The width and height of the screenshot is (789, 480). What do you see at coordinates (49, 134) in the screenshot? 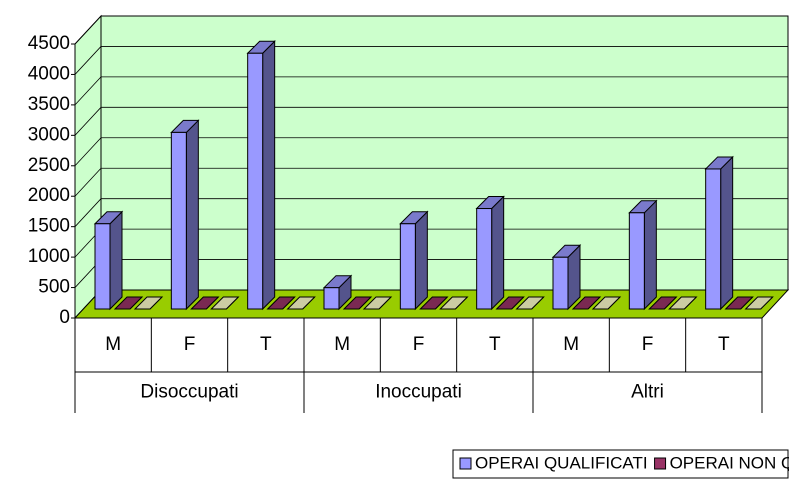
I see `y-tick-label: 3000` at bounding box center [49, 134].